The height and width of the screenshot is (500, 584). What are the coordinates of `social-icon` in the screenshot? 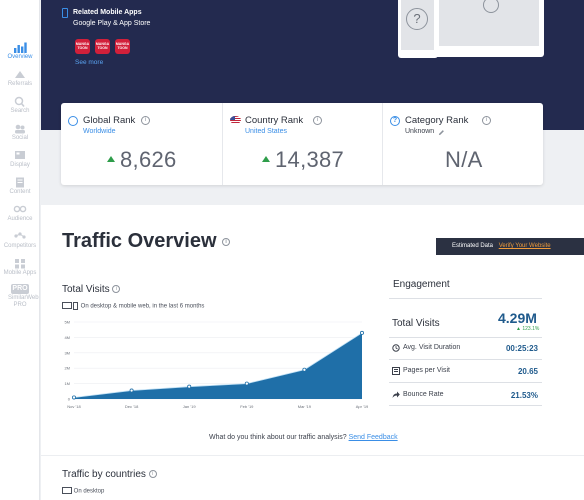 It's located at (20, 129).